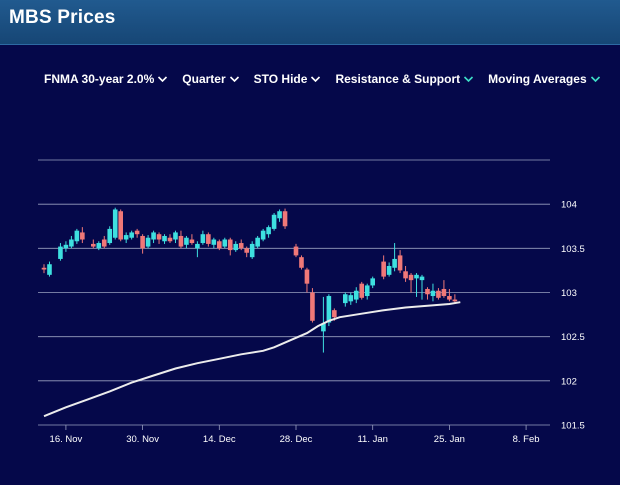 The height and width of the screenshot is (485, 620). What do you see at coordinates (142, 439) in the screenshot?
I see `x-tick-label: 30. Nov` at bounding box center [142, 439].